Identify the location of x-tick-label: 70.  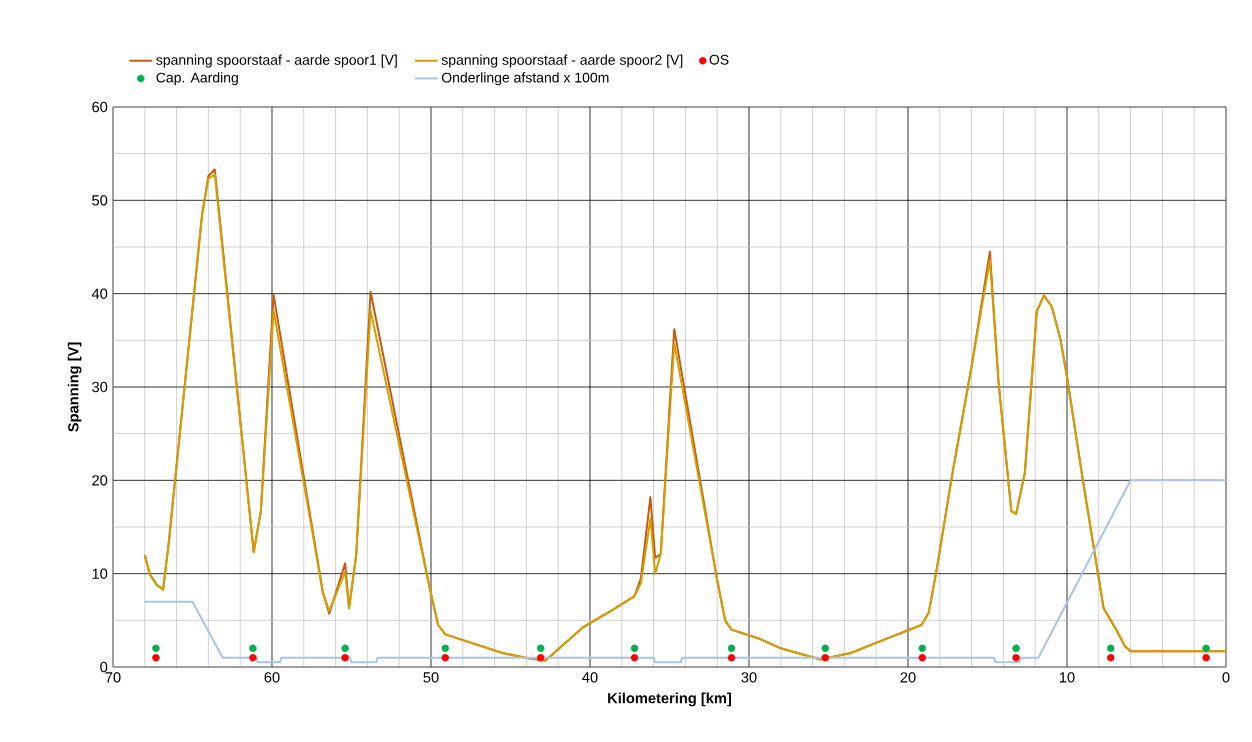
(113, 677).